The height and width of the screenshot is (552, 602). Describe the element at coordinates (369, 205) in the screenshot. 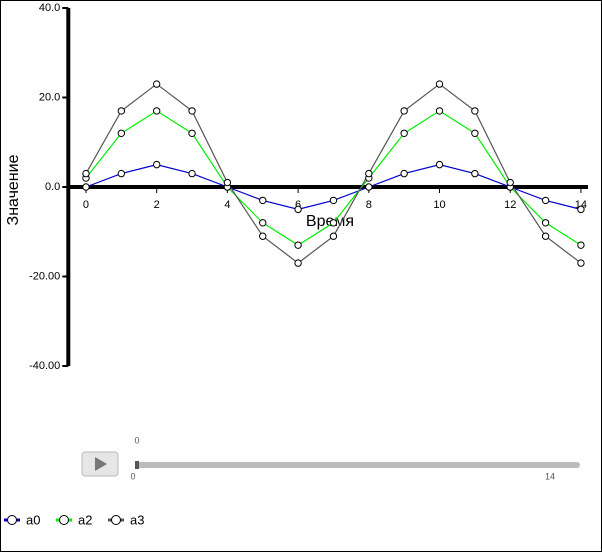

I see `x-tick-label: 8` at that location.